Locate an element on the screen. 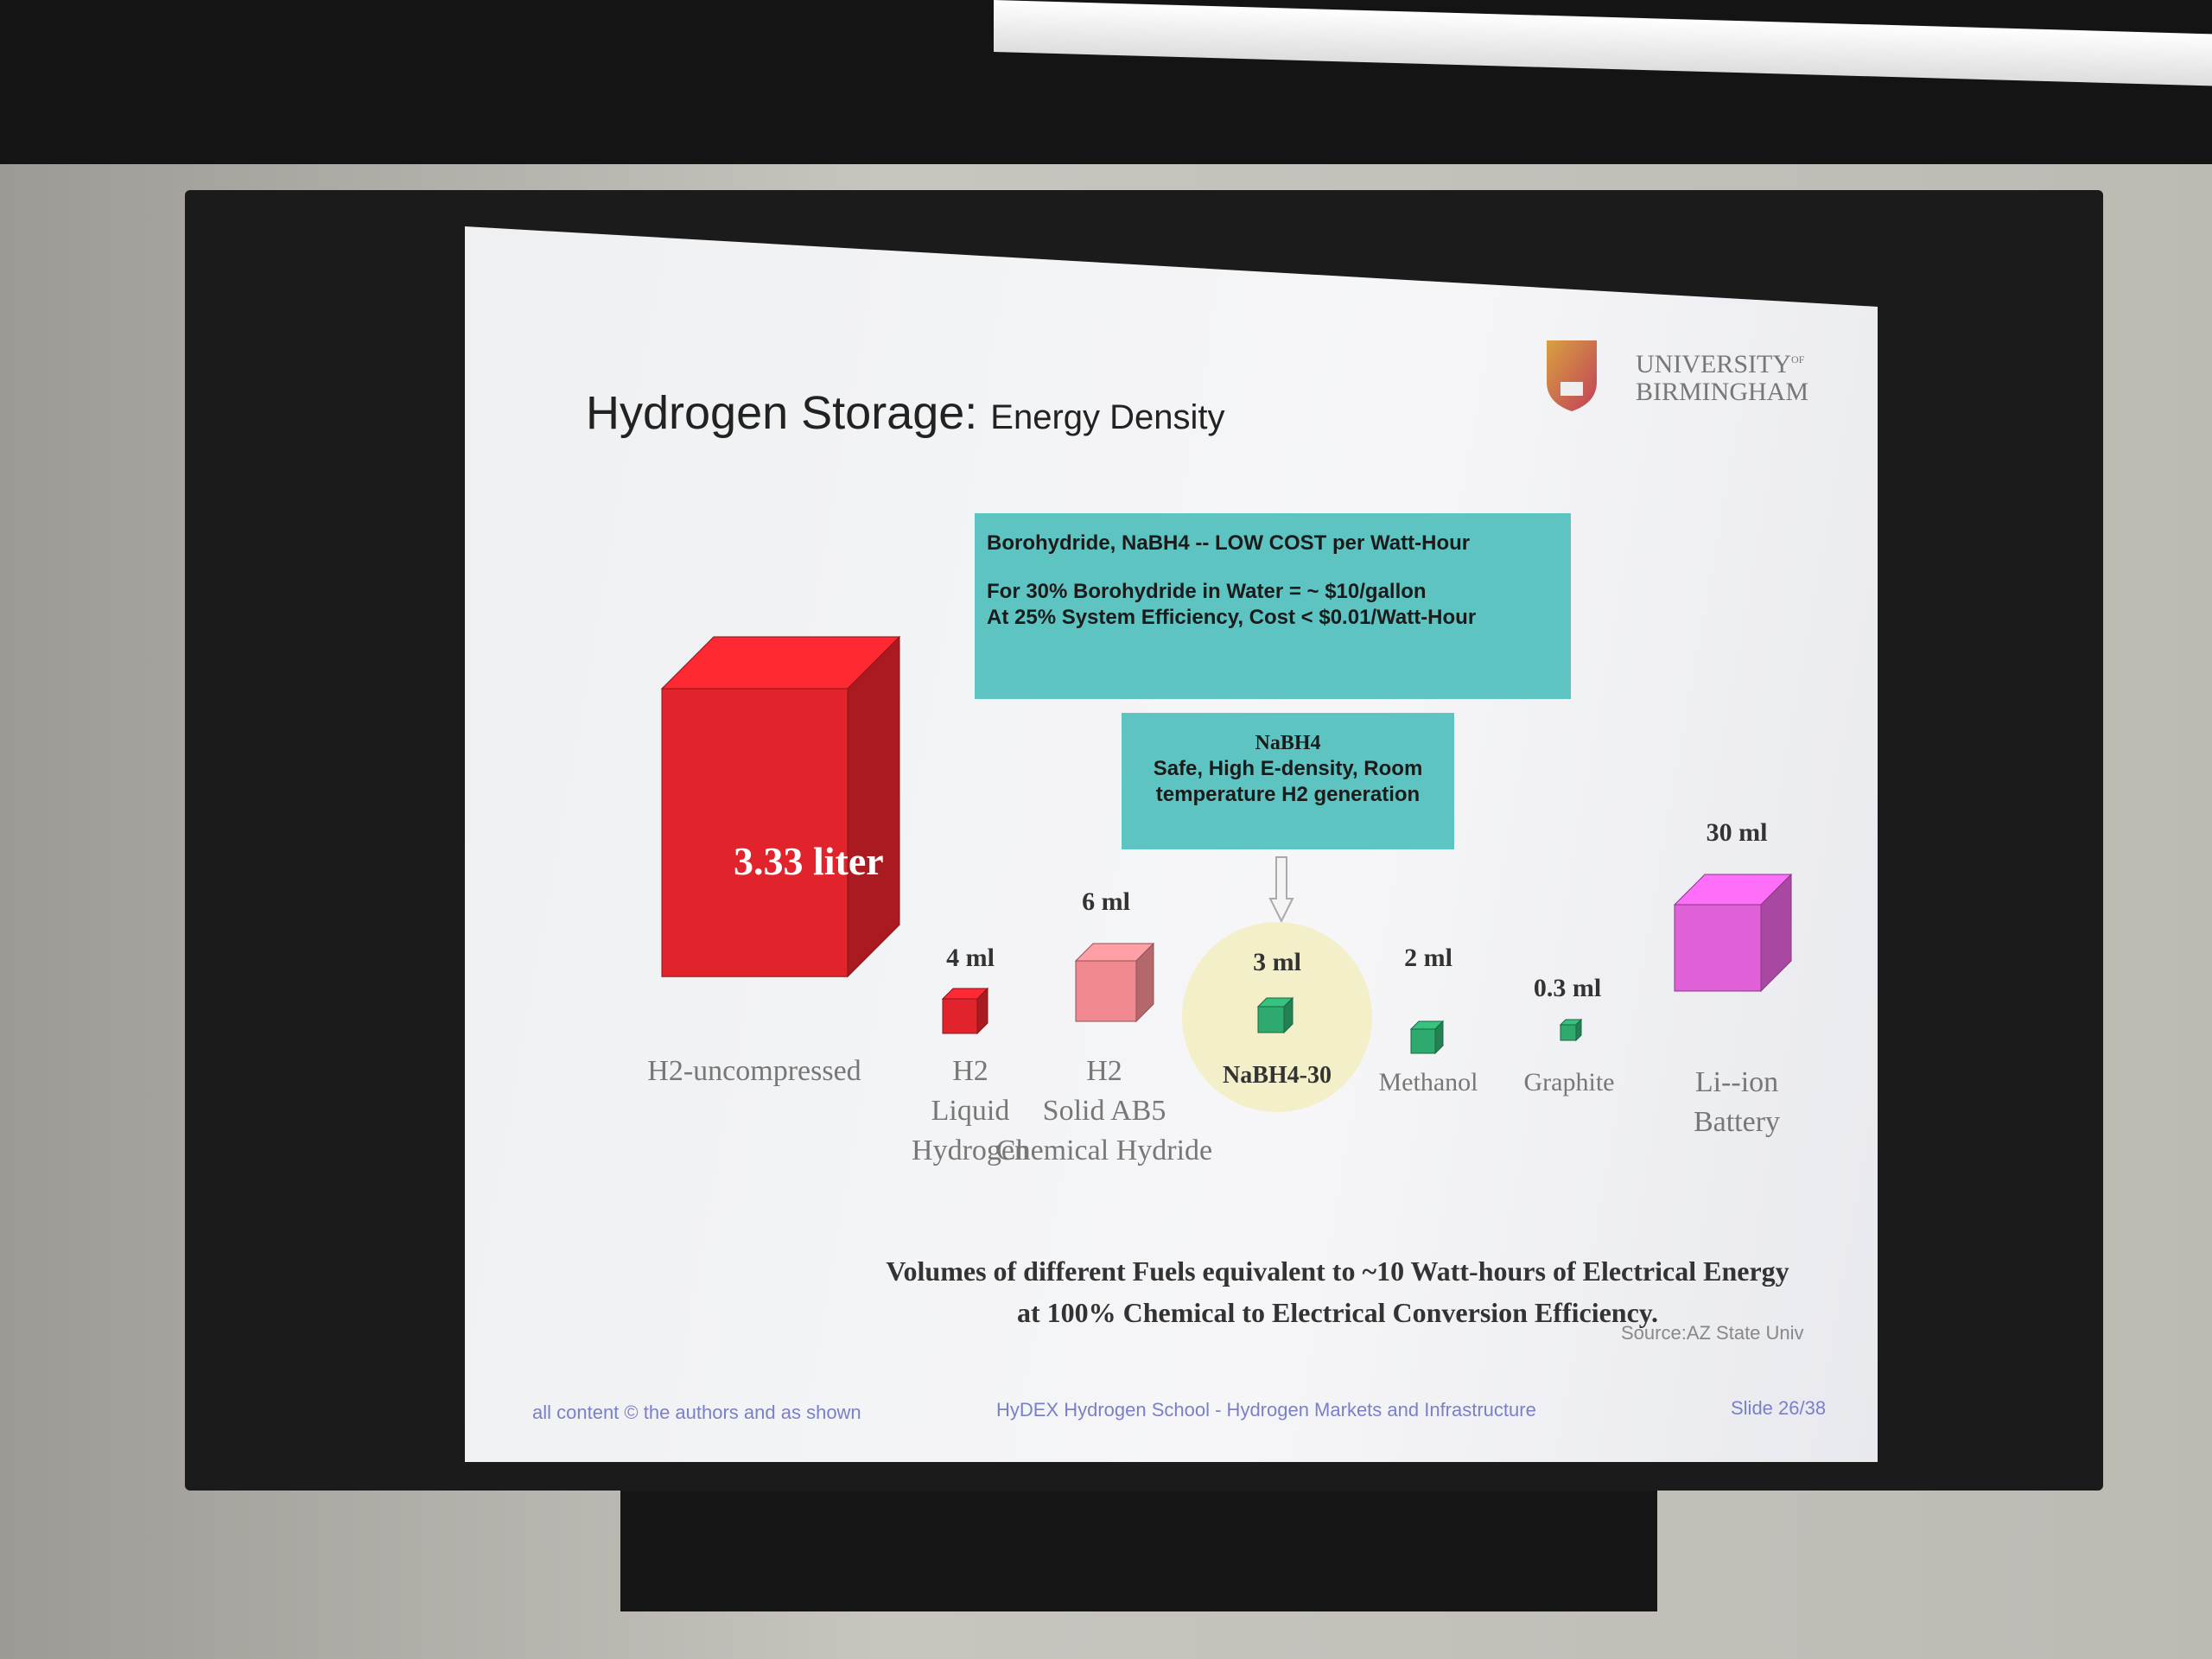  soundbar is located at coordinates (1138, 1551).